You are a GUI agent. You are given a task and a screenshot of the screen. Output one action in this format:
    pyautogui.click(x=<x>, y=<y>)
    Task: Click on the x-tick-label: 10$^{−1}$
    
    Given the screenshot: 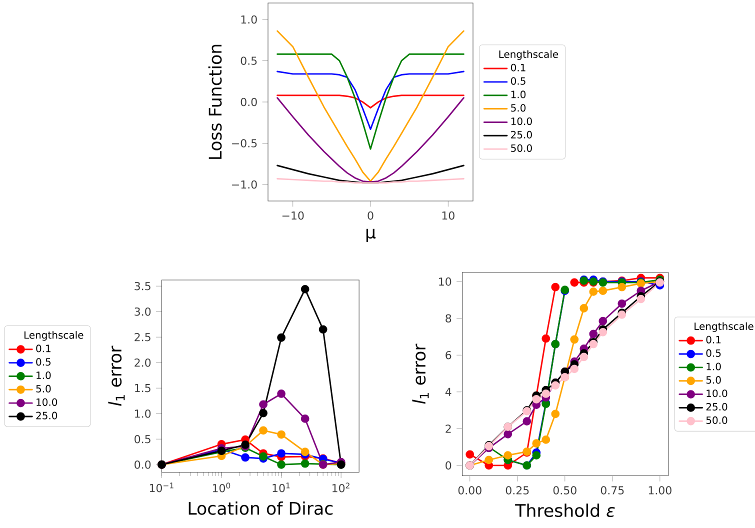 What is the action you would take?
    pyautogui.click(x=162, y=487)
    